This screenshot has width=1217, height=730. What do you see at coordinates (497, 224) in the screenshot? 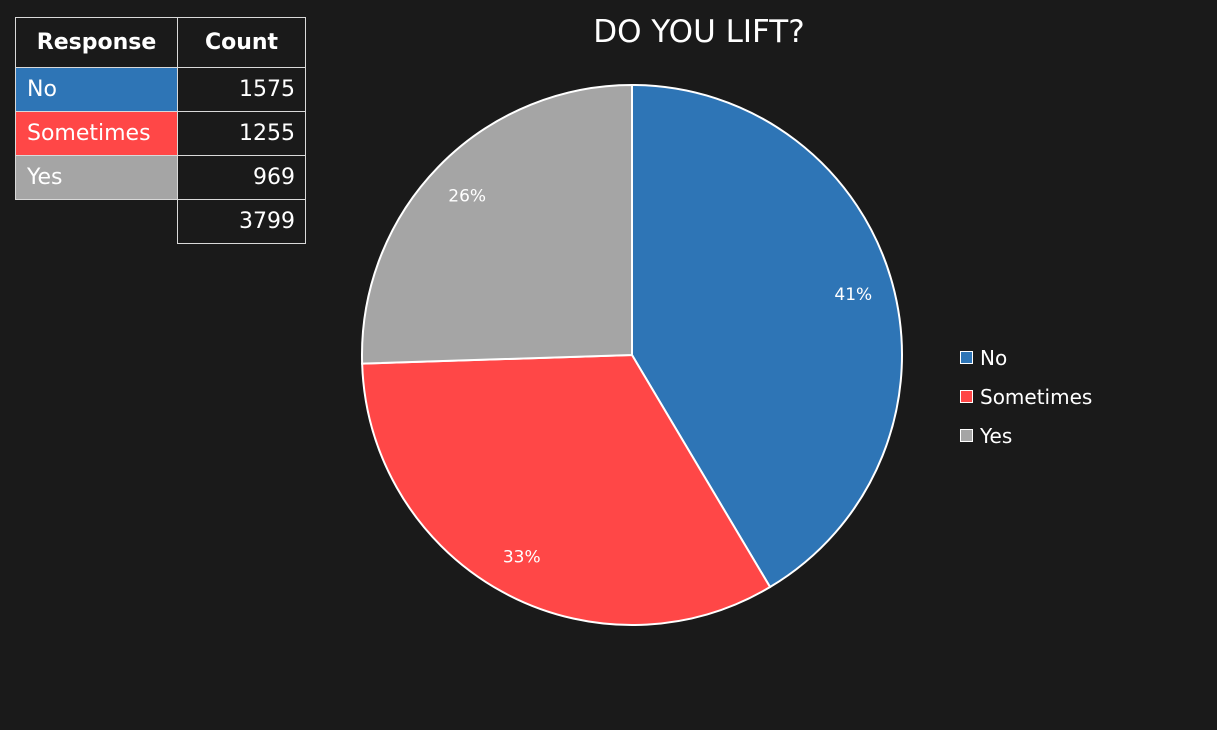
I see `pie-slice-yes` at bounding box center [497, 224].